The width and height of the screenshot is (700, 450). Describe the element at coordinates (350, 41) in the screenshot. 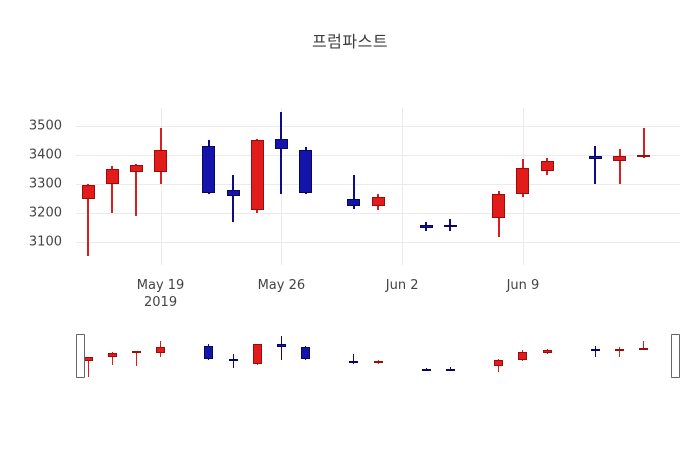

I see `chart-title: 프럼파스트` at that location.